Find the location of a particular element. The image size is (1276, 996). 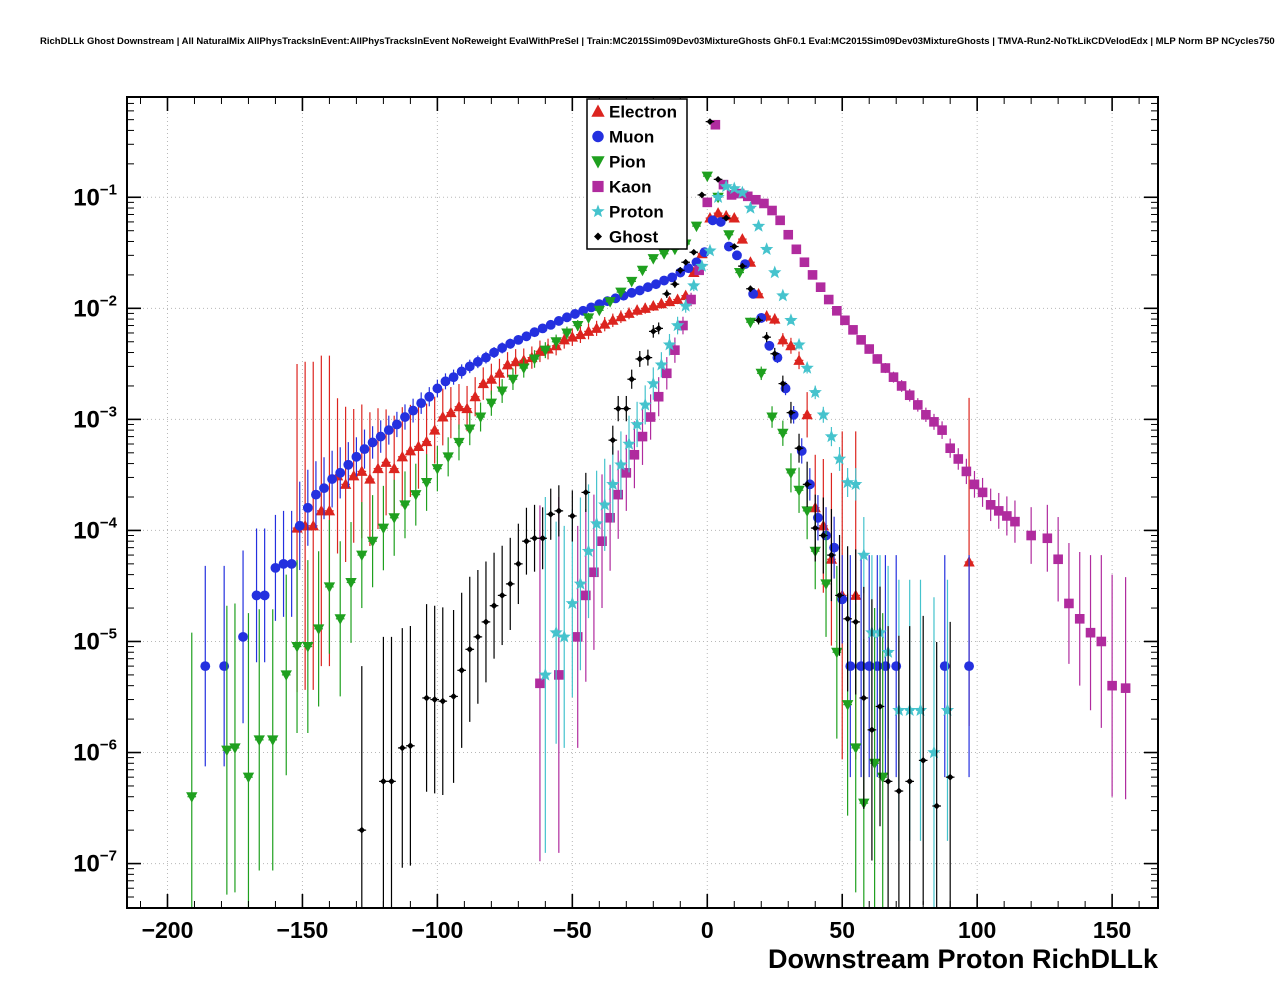

legend-item-proton: Proton is located at coordinates (627, 212).